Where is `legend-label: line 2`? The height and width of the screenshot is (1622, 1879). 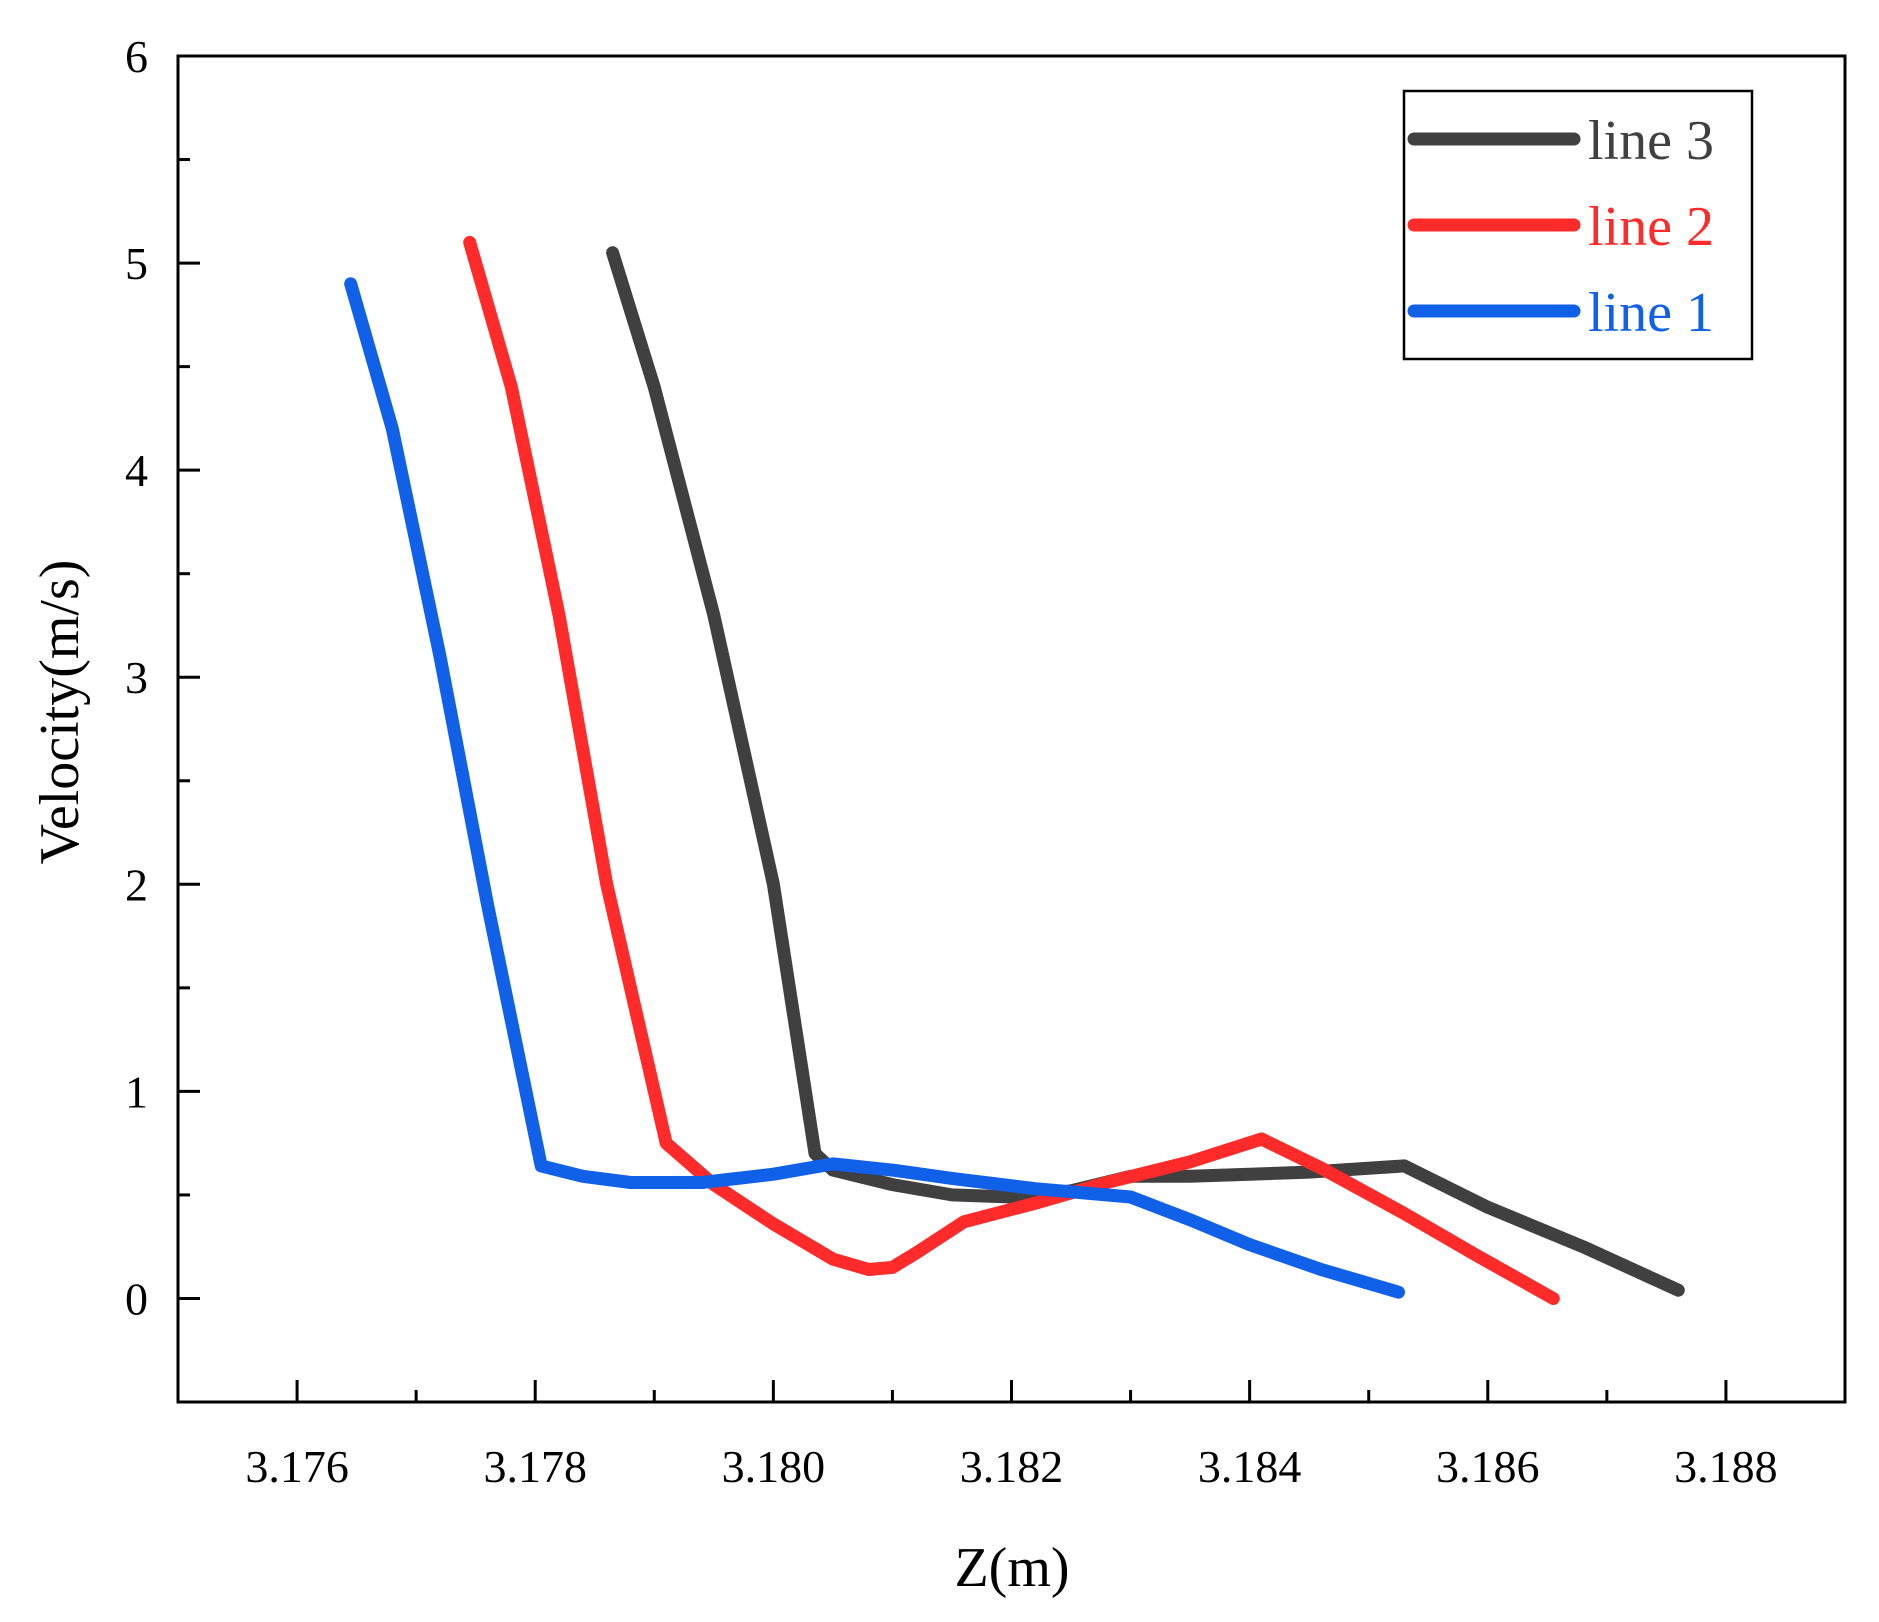 legend-label: line 2 is located at coordinates (1651, 227).